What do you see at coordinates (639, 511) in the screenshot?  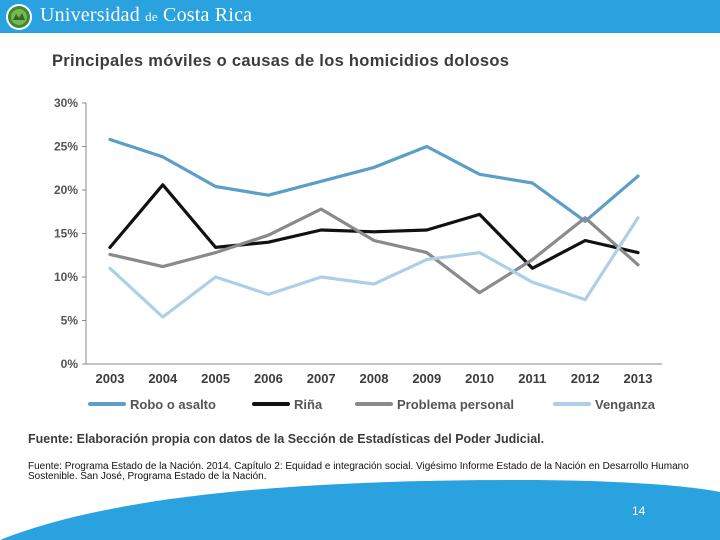 I see `page-number: 14` at bounding box center [639, 511].